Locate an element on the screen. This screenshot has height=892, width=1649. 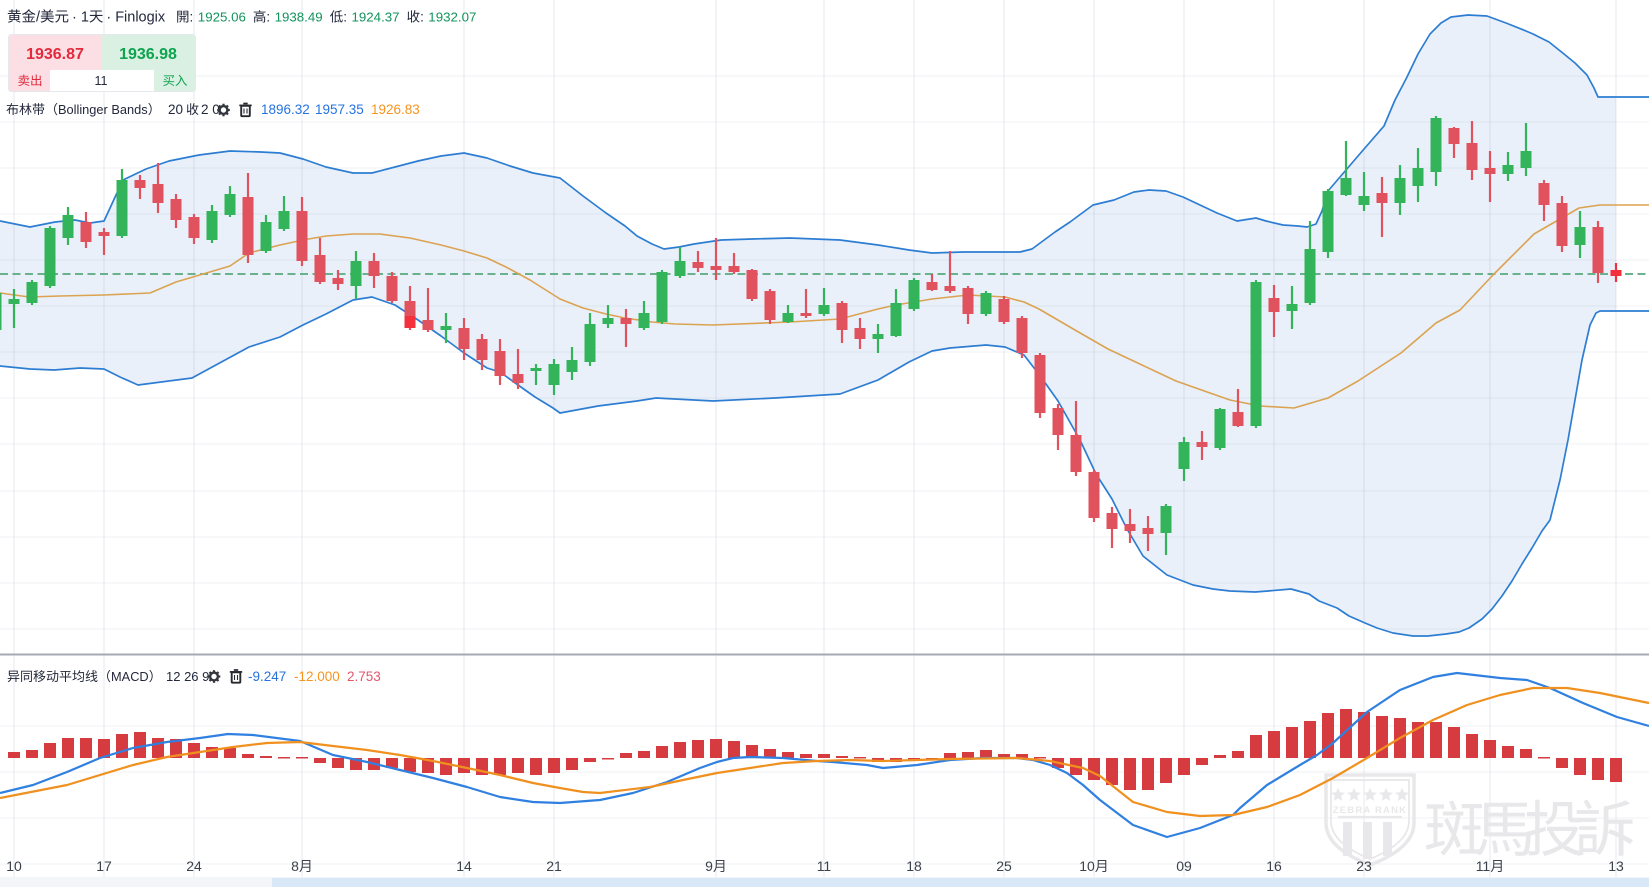
svg-text: 18 is located at coordinates (914, 866).